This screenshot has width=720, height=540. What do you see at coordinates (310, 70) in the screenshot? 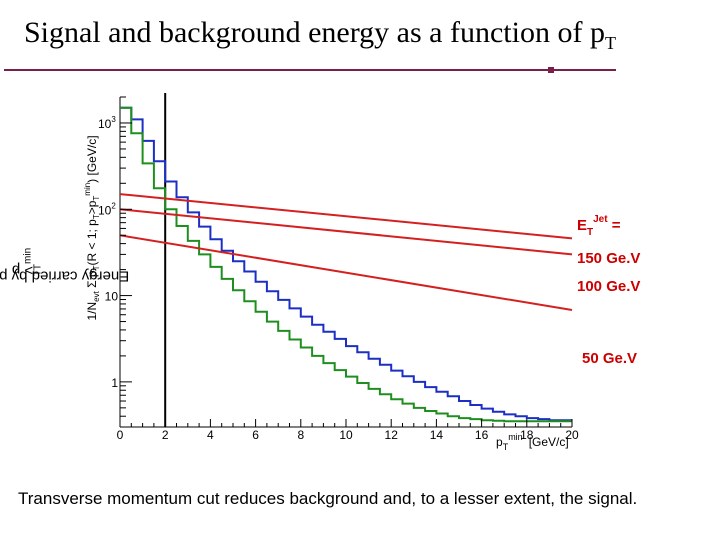
I see `title-rule` at bounding box center [310, 70].